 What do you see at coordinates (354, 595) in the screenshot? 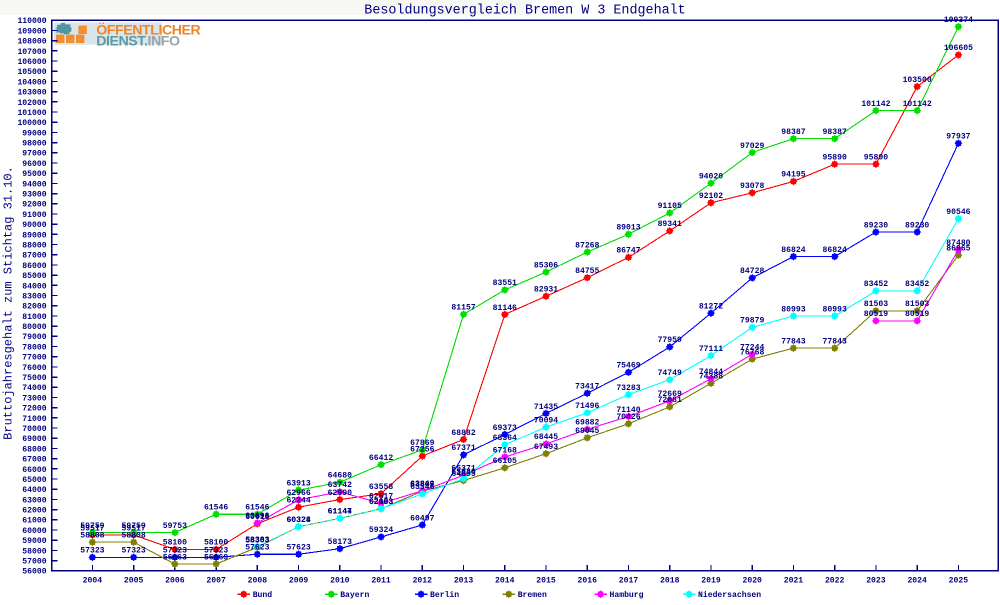
I see `svg-text: Bayern` at bounding box center [354, 595].